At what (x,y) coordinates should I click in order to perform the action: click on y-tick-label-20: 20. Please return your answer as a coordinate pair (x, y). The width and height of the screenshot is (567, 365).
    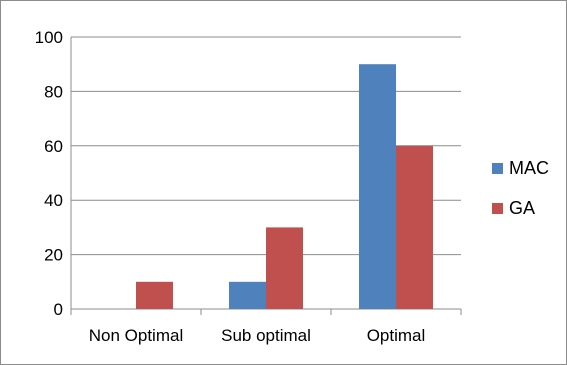
    Looking at the image, I should click on (53, 255).